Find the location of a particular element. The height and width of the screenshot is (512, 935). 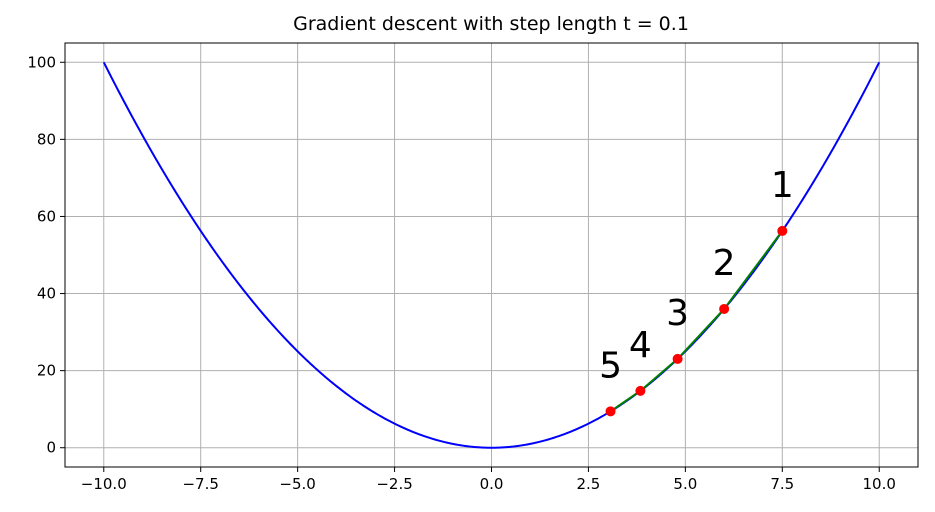

iterate-label-4: 4 is located at coordinates (640, 345).